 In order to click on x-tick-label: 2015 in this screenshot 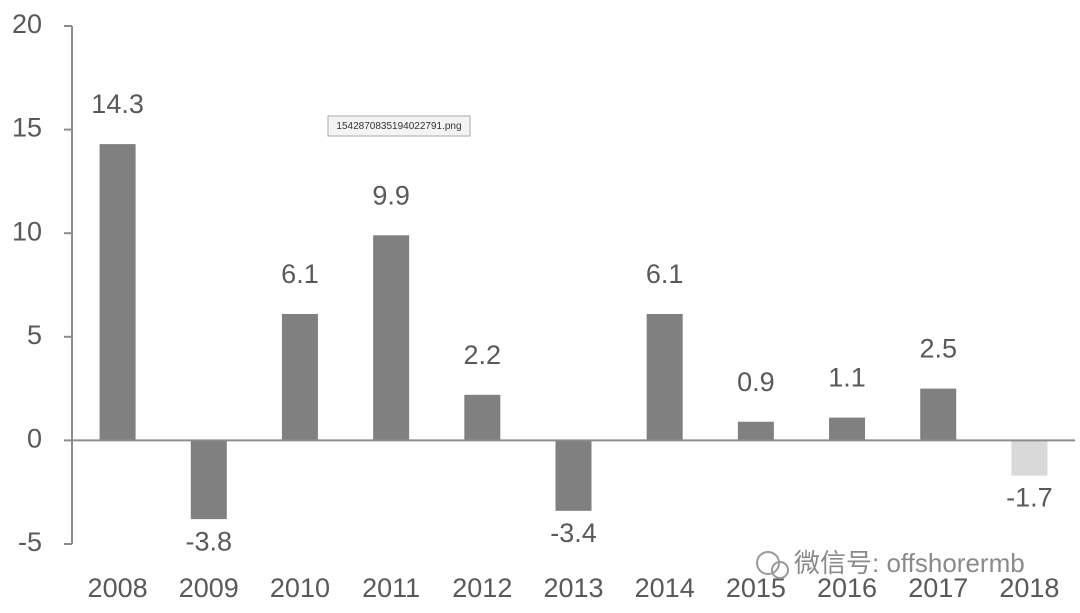, I will do `click(756, 588)`.